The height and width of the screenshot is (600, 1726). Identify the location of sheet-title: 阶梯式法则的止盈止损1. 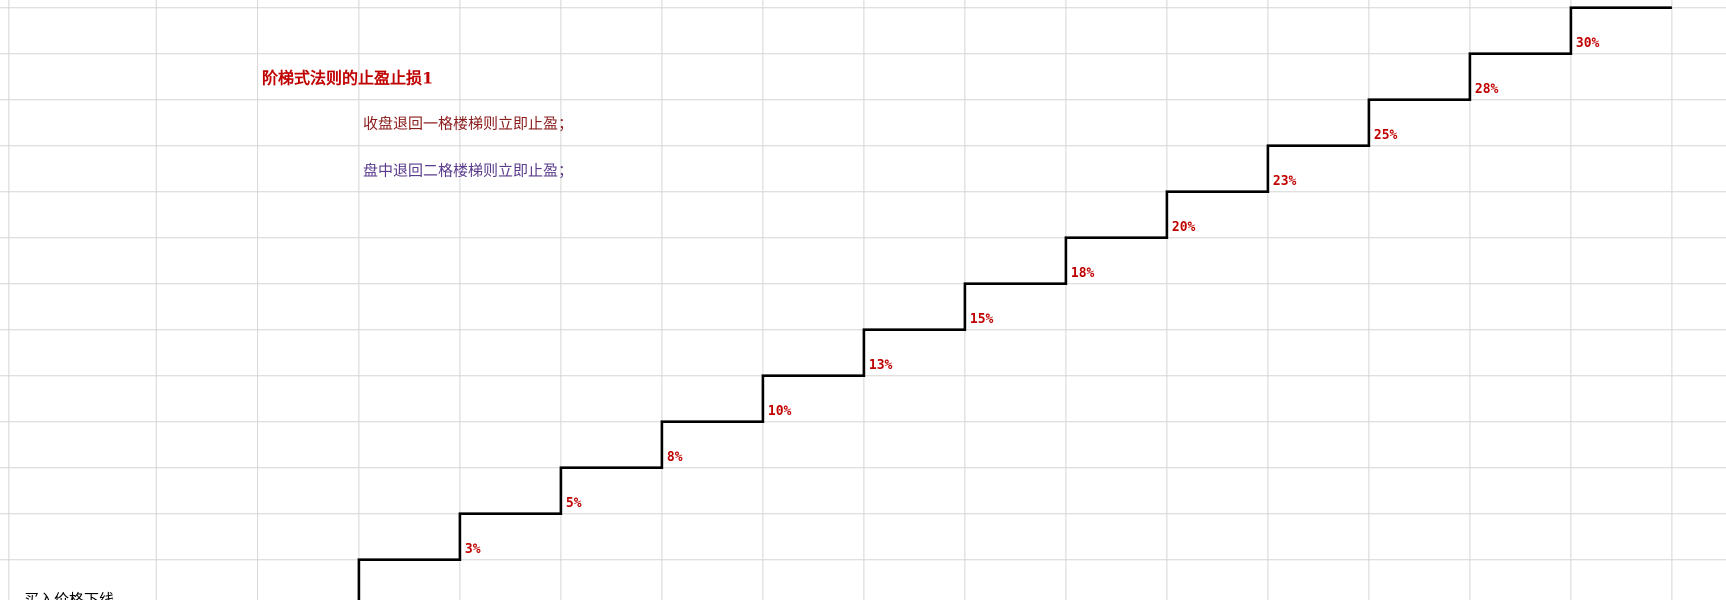
(347, 78).